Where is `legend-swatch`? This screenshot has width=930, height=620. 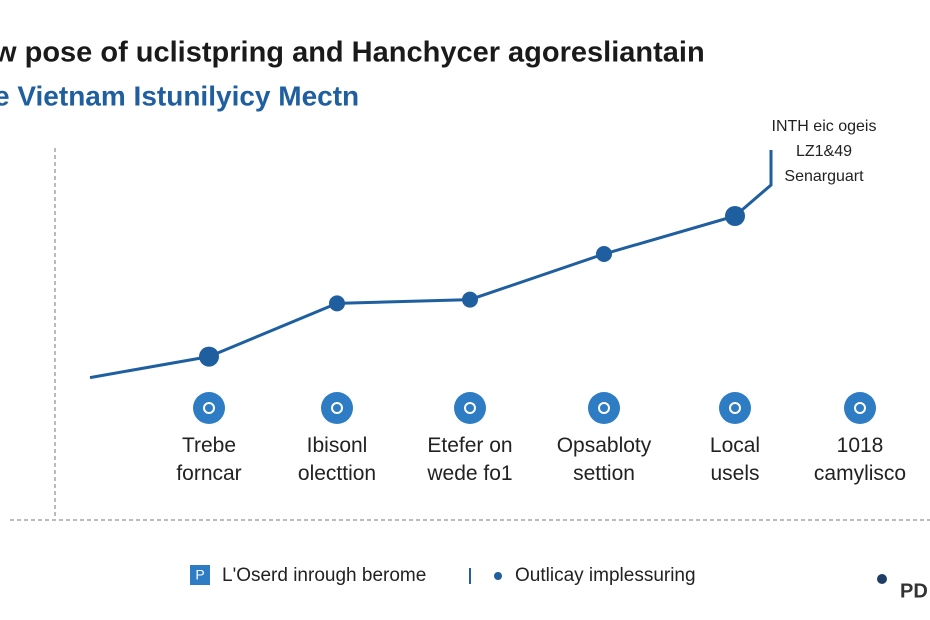
legend-swatch is located at coordinates (498, 576).